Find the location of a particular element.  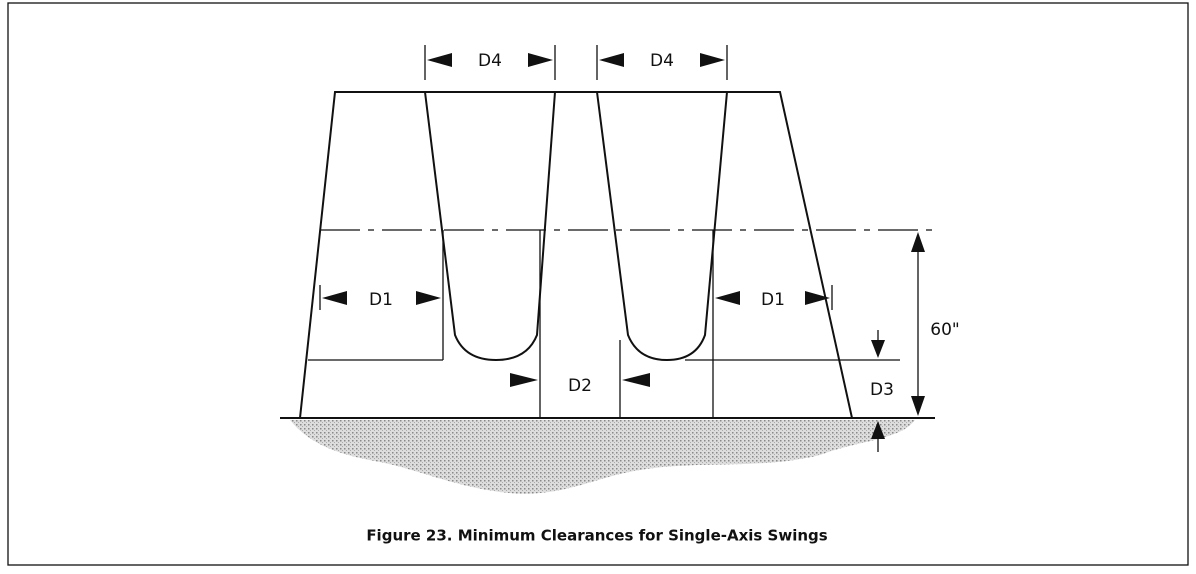

dimension-label: 60" is located at coordinates (944, 330).